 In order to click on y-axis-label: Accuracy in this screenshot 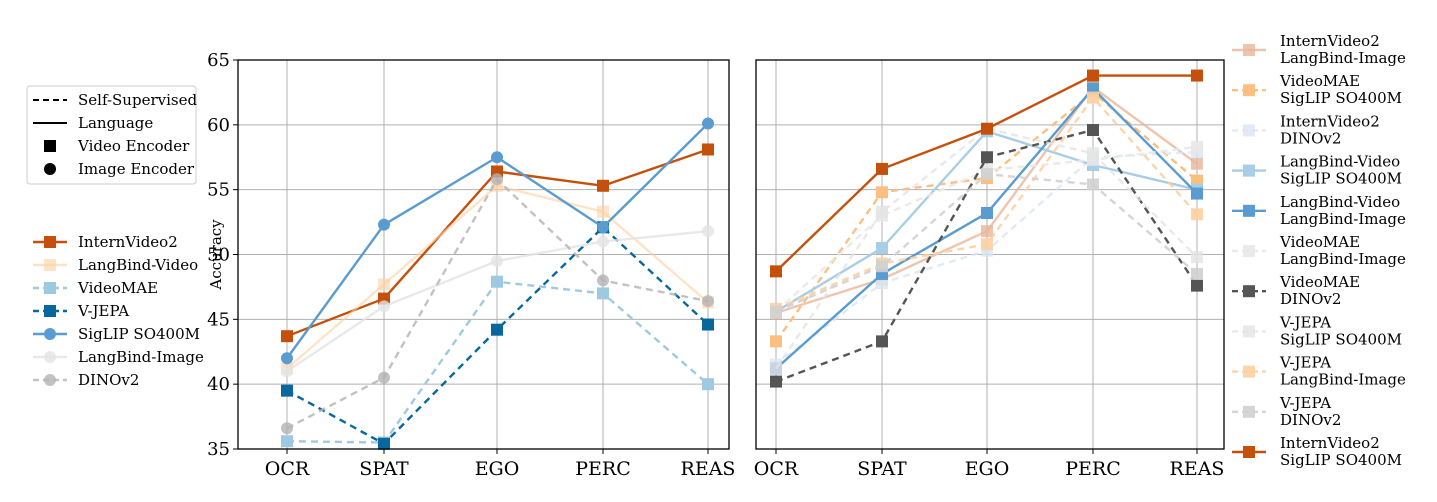, I will do `click(216, 255)`.